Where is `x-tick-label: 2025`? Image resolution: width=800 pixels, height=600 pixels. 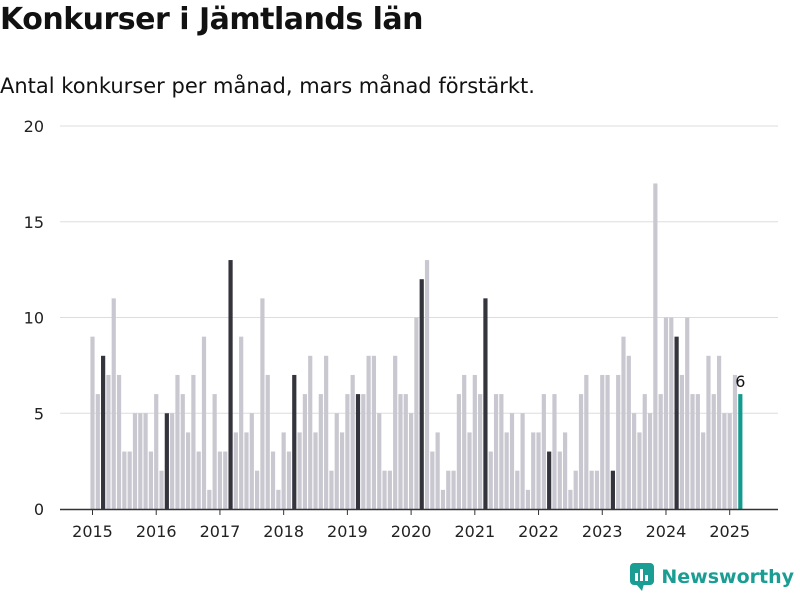
x-tick-label: 2025 is located at coordinates (729, 531).